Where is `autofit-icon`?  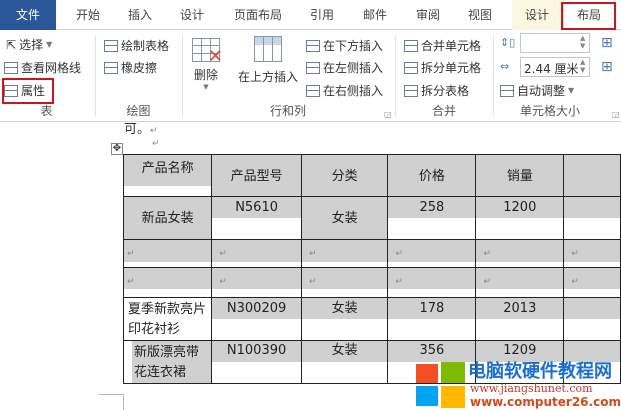
autofit-icon is located at coordinates (507, 90).